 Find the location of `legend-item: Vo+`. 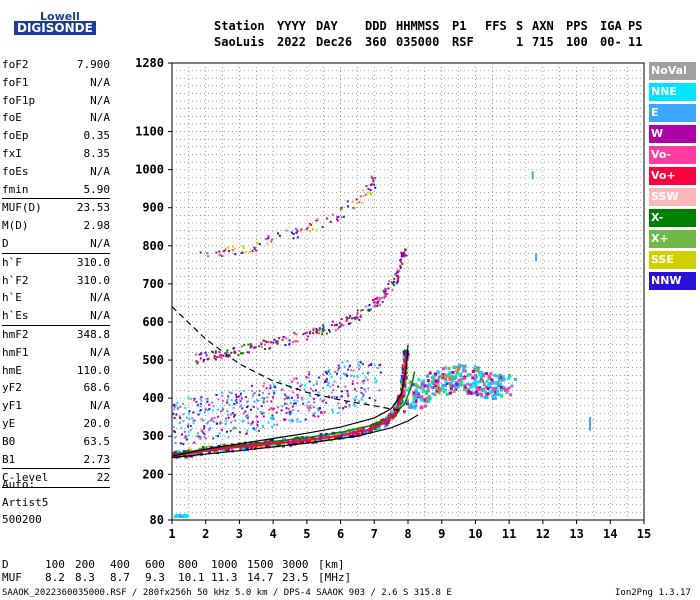

legend-item: Vo+ is located at coordinates (672, 176).